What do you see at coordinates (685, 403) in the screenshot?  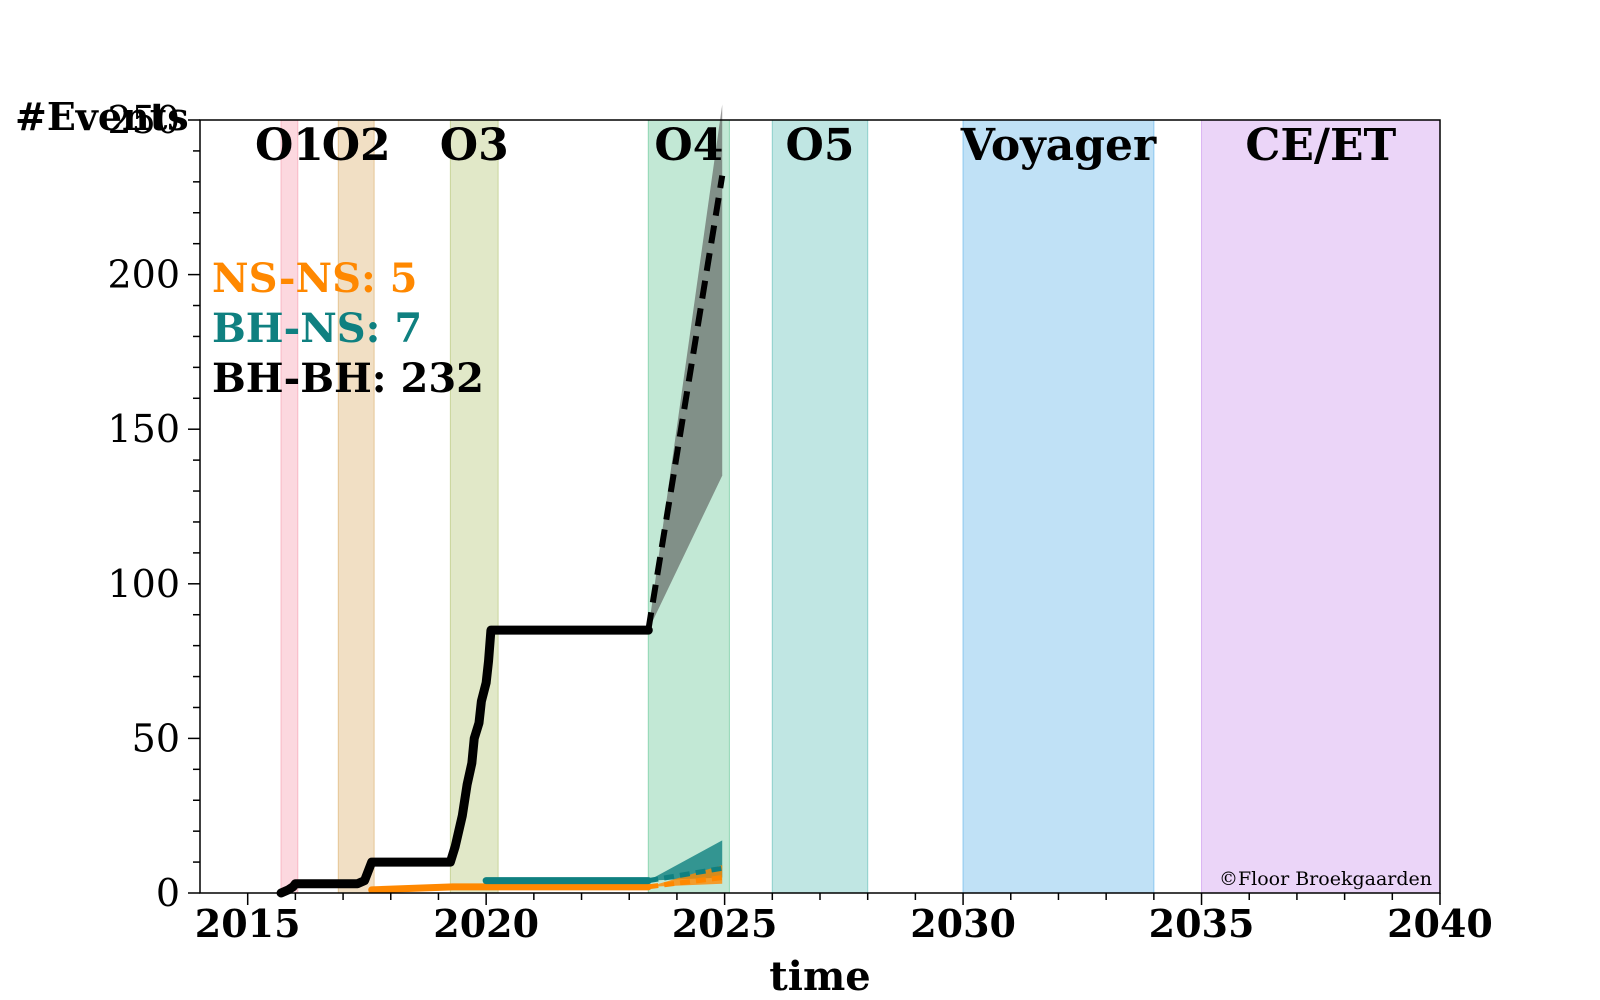 I see `bhbh-projection-line` at bounding box center [685, 403].